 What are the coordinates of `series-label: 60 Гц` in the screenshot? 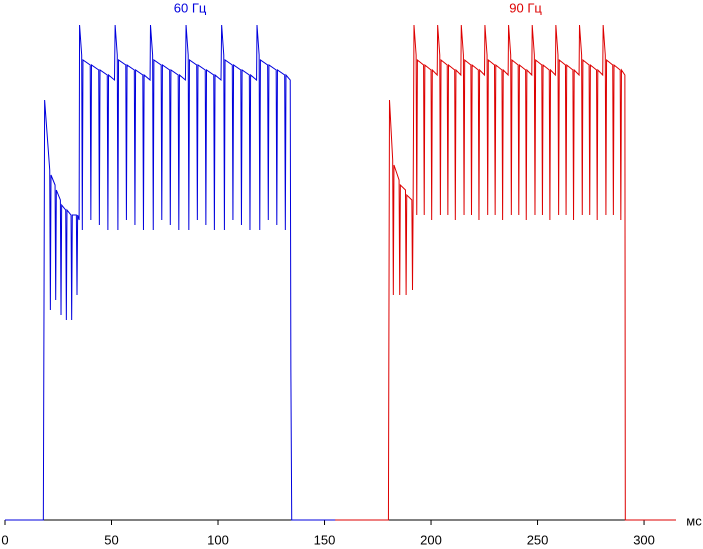 It's located at (190, 7).